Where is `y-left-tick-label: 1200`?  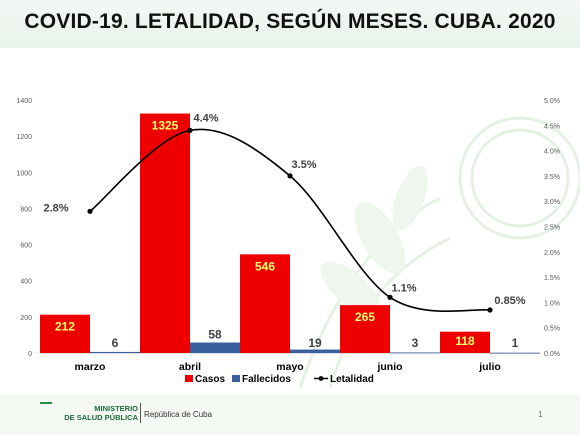
y-left-tick-label: 1200 is located at coordinates (24, 137).